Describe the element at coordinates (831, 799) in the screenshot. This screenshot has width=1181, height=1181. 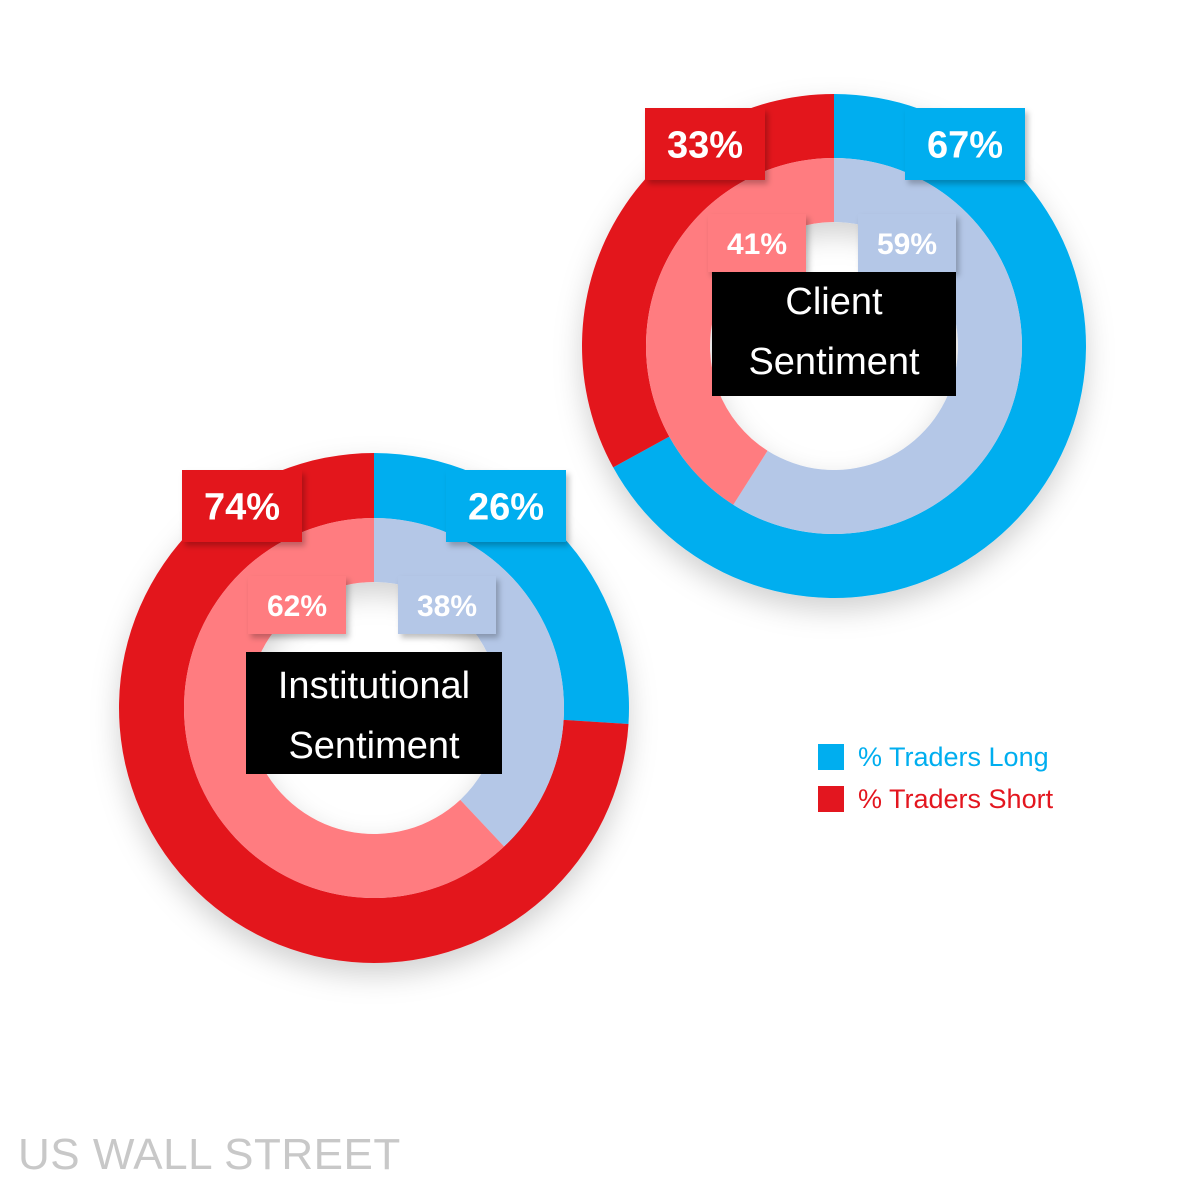
I see `legend-swatch-short` at that location.